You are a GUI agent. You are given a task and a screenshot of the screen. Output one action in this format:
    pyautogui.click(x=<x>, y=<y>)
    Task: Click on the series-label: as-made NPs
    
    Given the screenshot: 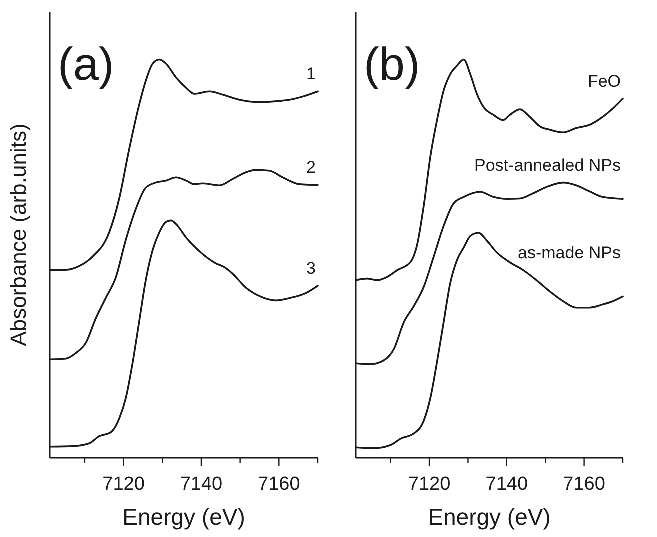 What is the action you would take?
    pyautogui.click(x=569, y=252)
    